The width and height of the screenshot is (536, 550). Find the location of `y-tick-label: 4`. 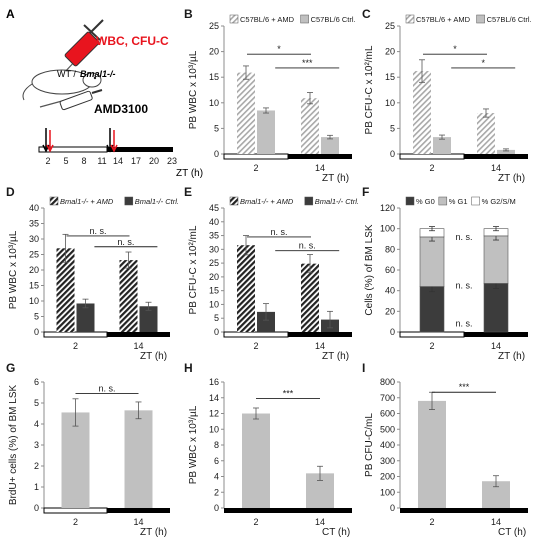

y-tick-label: 4 is located at coordinates (216, 477).